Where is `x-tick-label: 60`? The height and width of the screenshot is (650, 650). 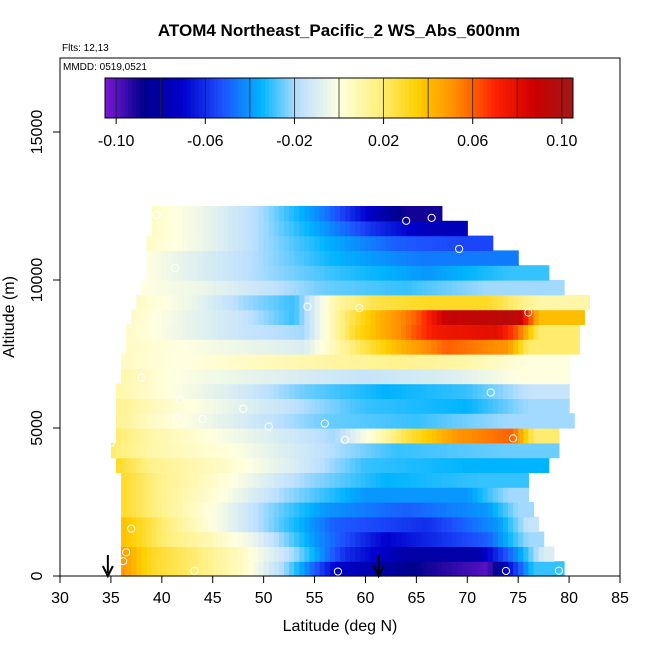
x-tick-label: 60 is located at coordinates (366, 598).